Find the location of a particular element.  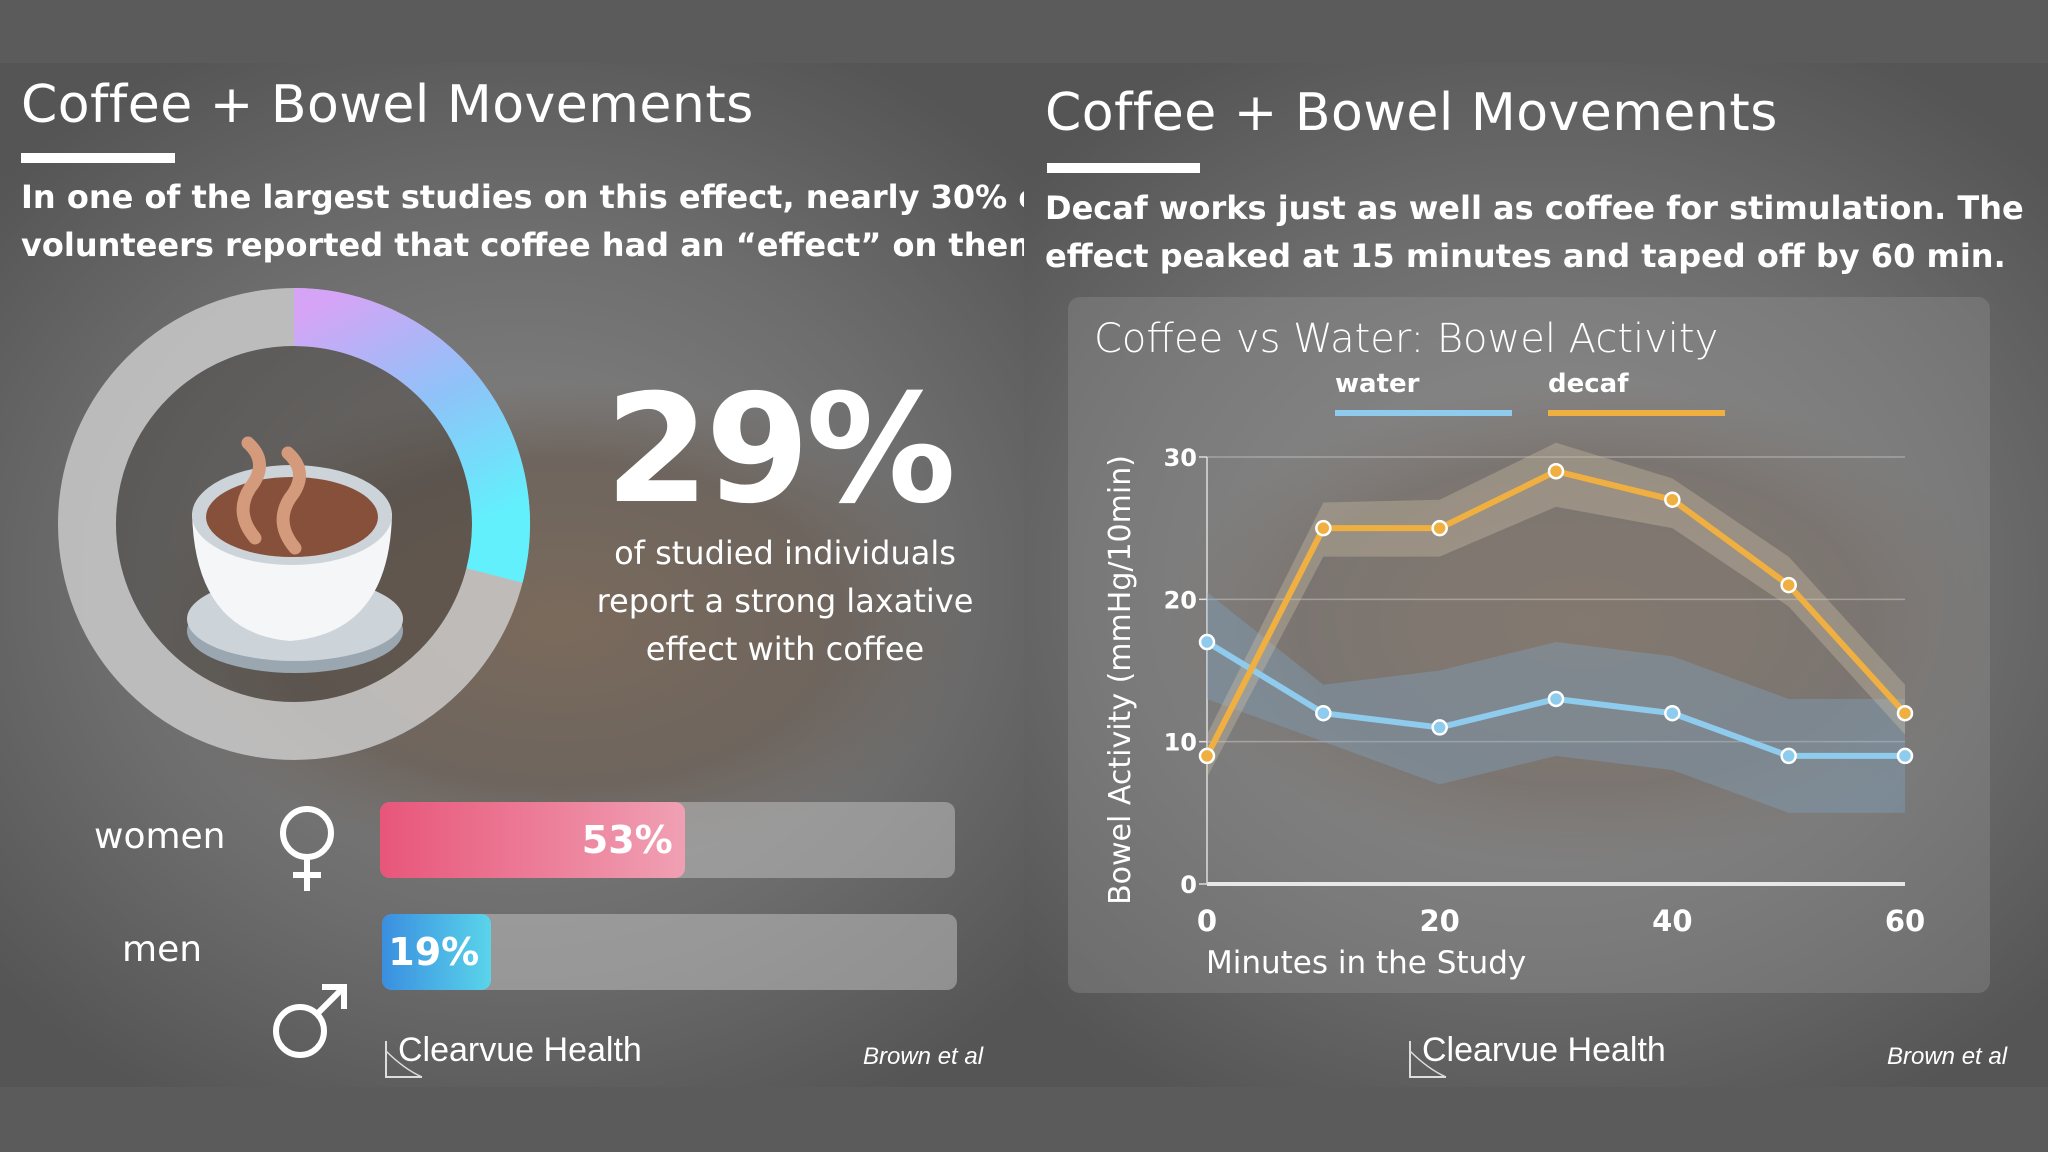

caption-line-2: report a strong laxative is located at coordinates (785, 601).